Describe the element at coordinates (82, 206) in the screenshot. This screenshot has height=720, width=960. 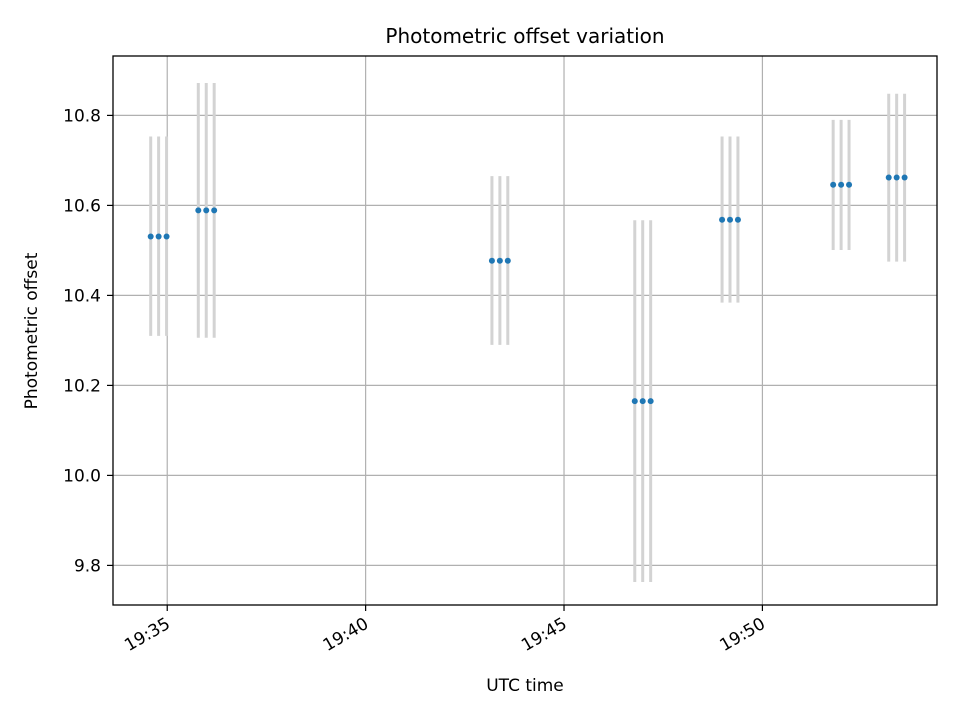
I see `y-tick-label: 10.6` at that location.